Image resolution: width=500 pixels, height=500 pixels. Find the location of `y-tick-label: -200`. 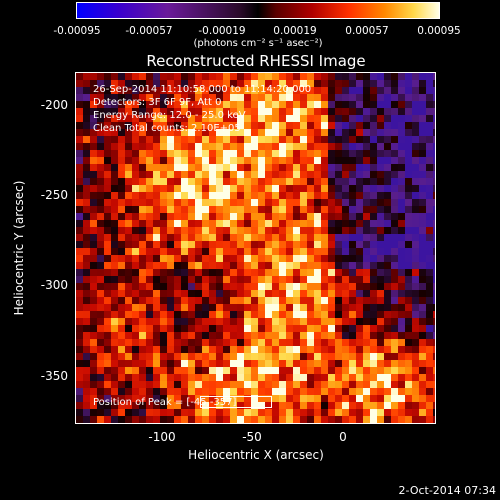

y-tick-label: -200 is located at coordinates (54, 105).